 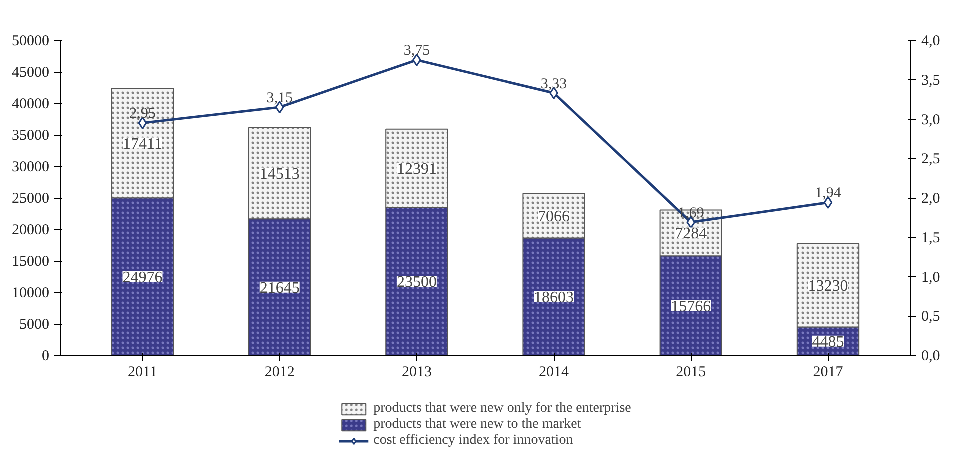 I want to click on x-tick-label: 2012, so click(x=279, y=372).